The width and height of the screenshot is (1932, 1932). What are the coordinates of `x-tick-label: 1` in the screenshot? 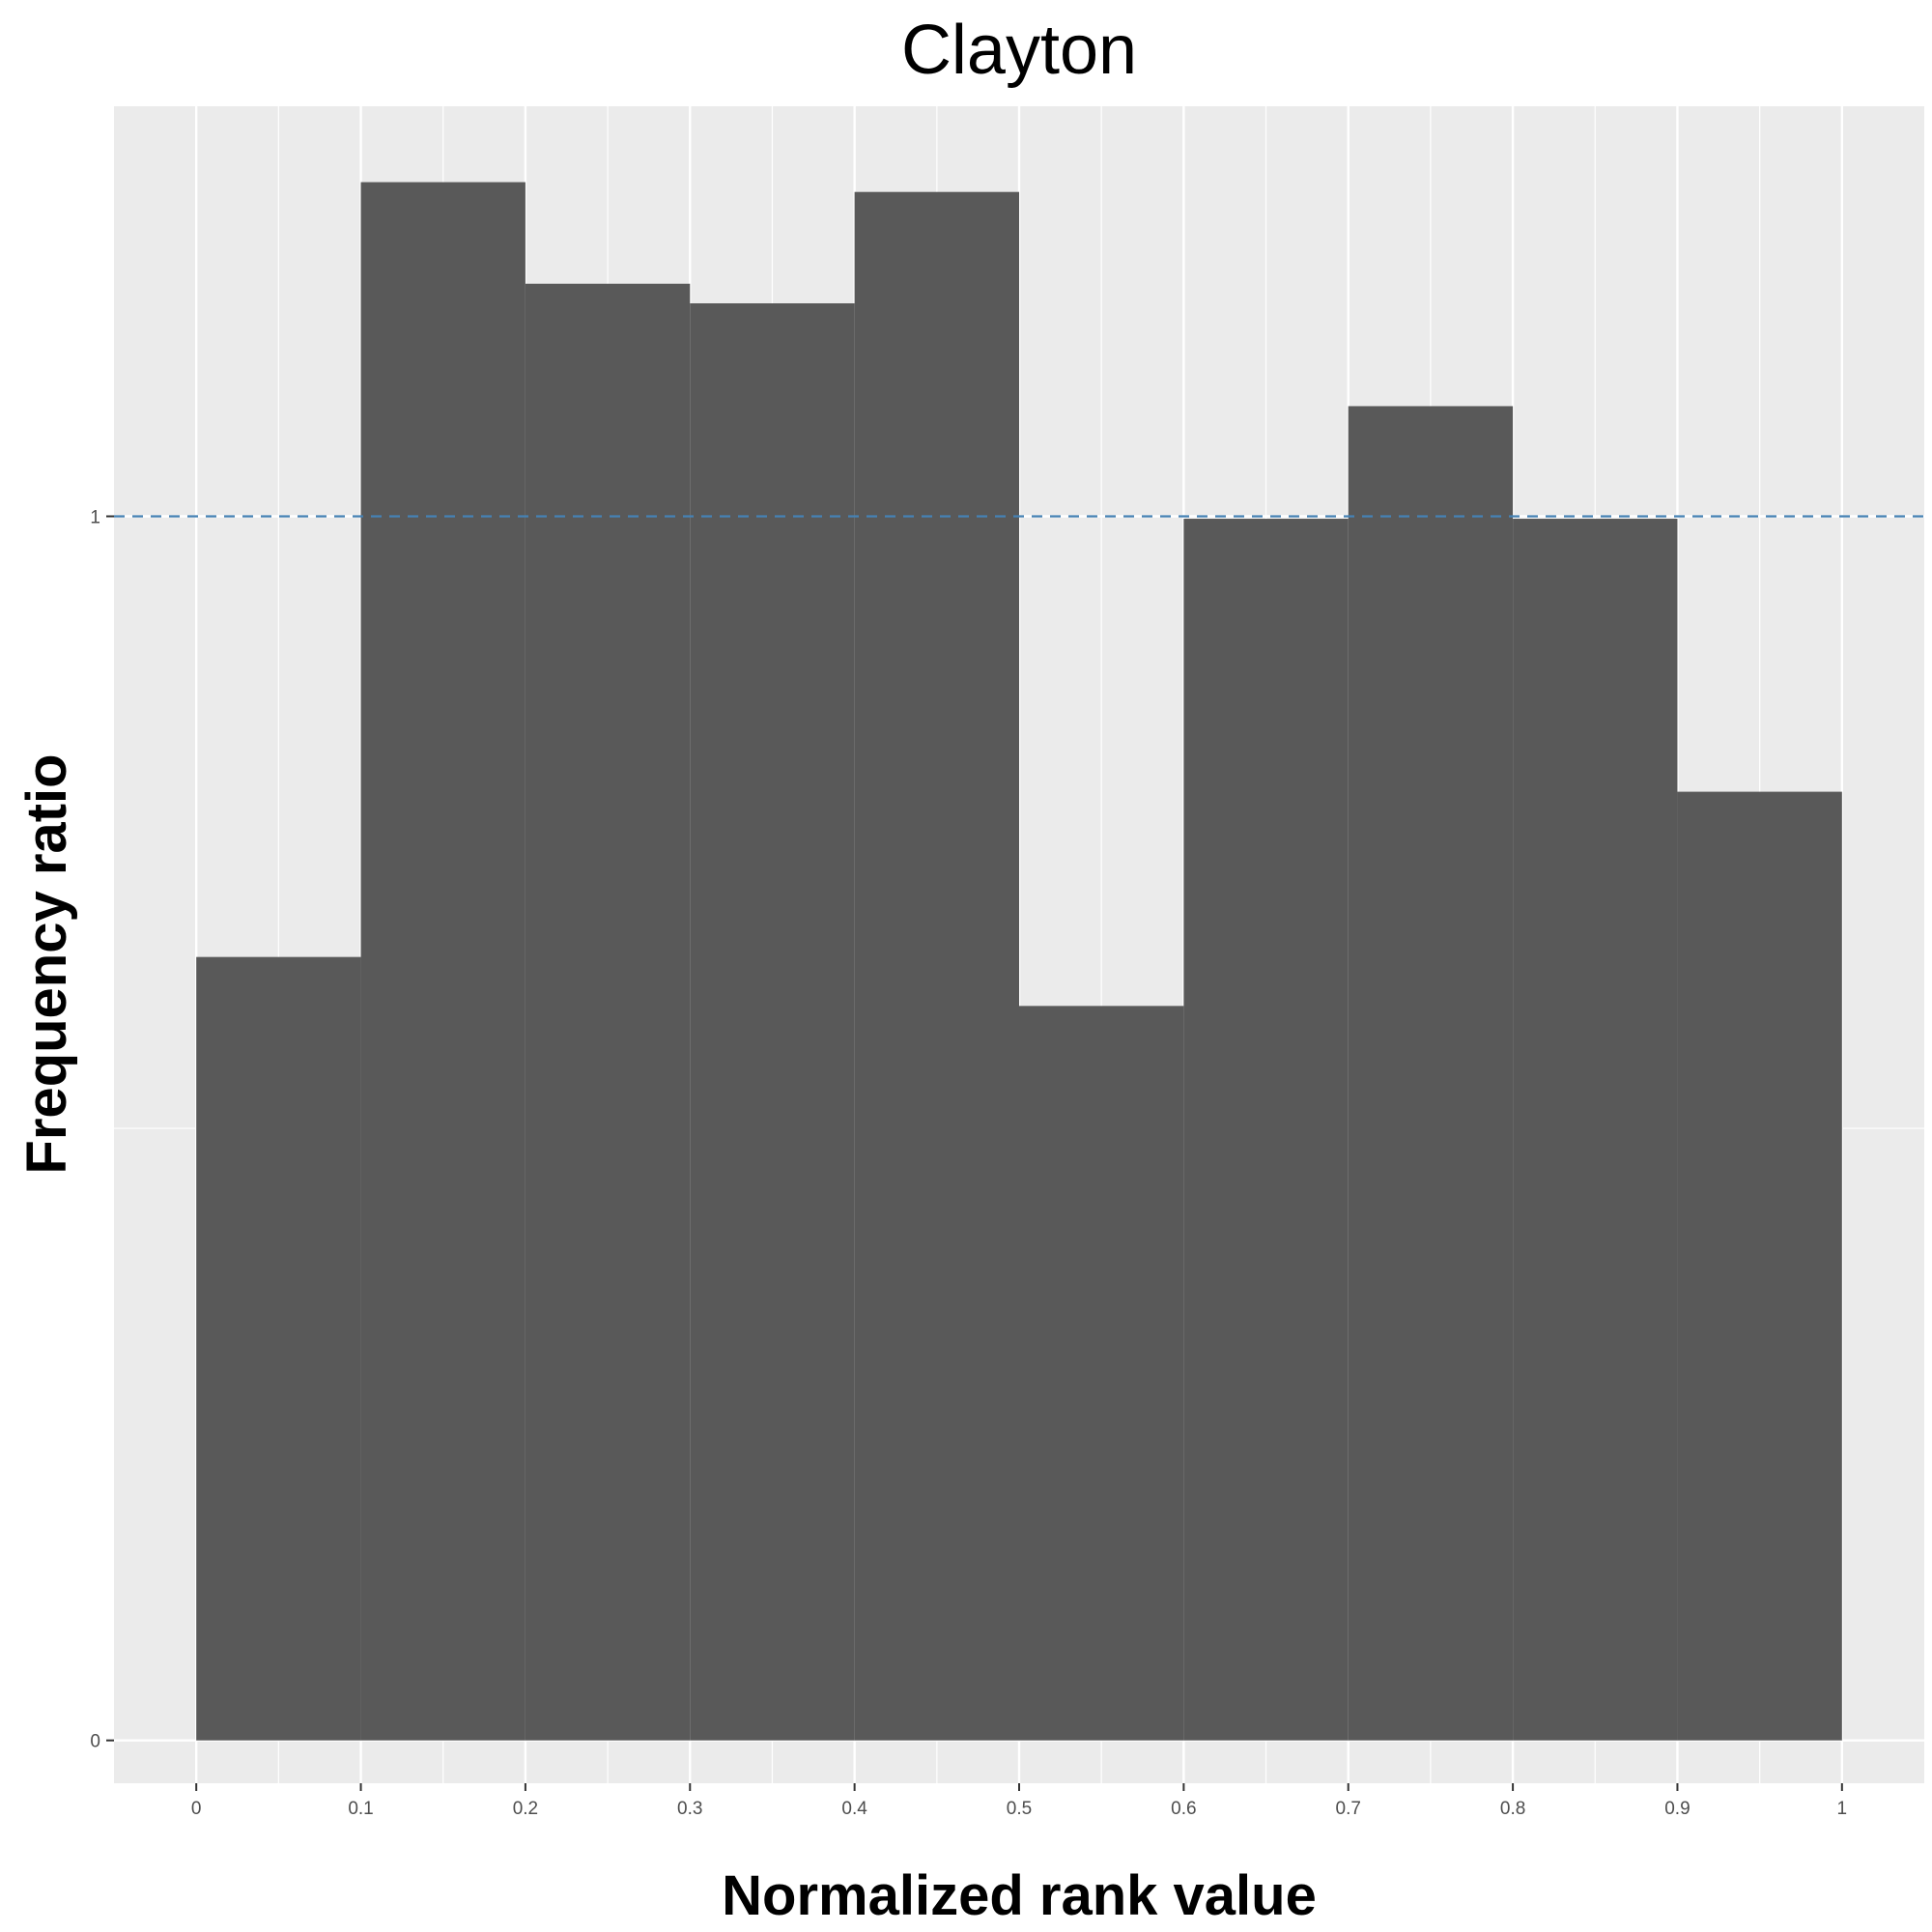 It's located at (1842, 1809).